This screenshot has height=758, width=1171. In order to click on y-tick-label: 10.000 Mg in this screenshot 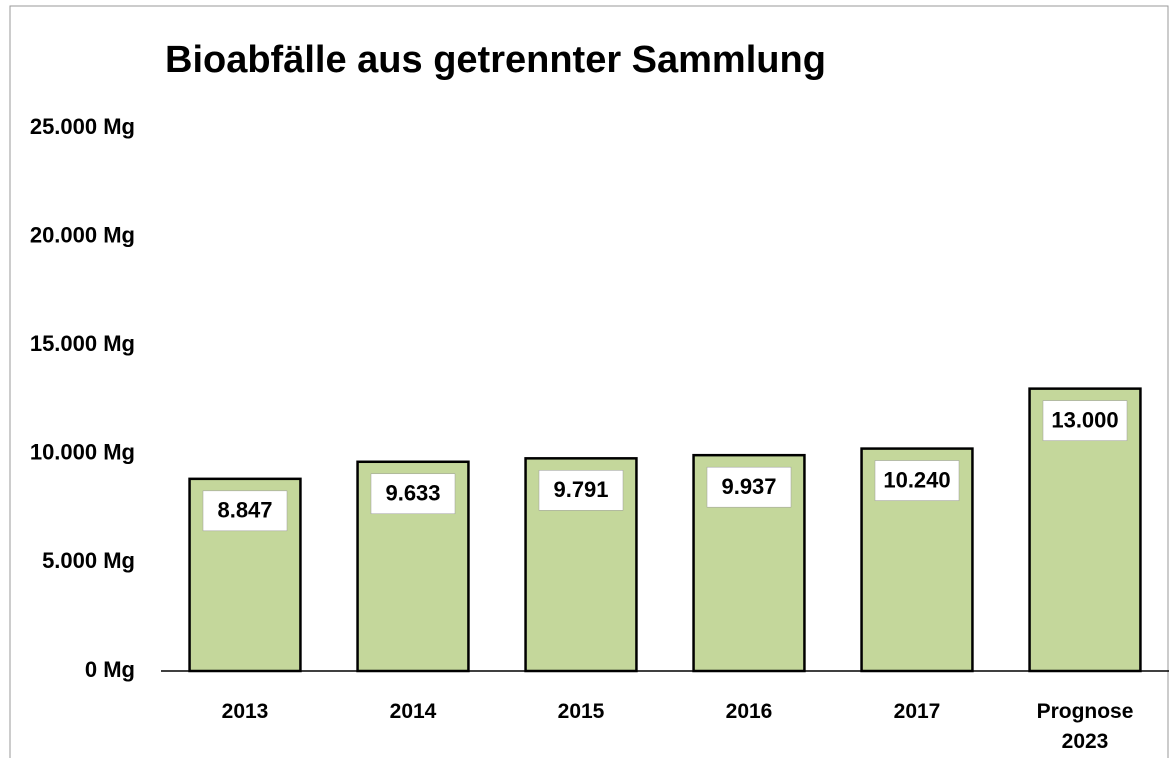, I will do `click(82, 452)`.